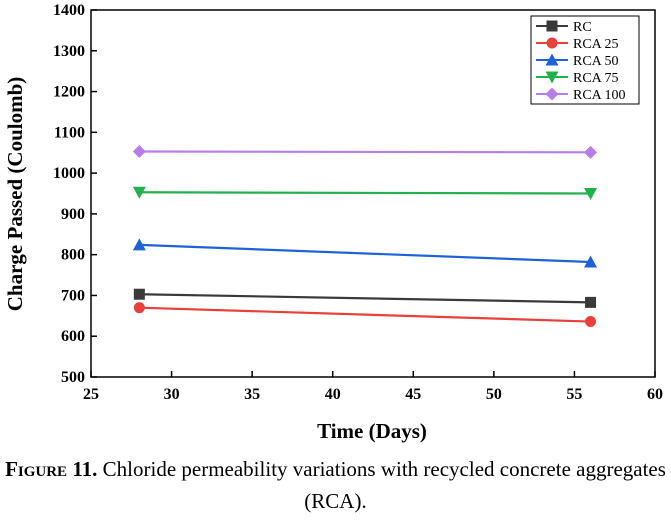  What do you see at coordinates (69, 10) in the screenshot?
I see `y-tick-label: 1400` at bounding box center [69, 10].